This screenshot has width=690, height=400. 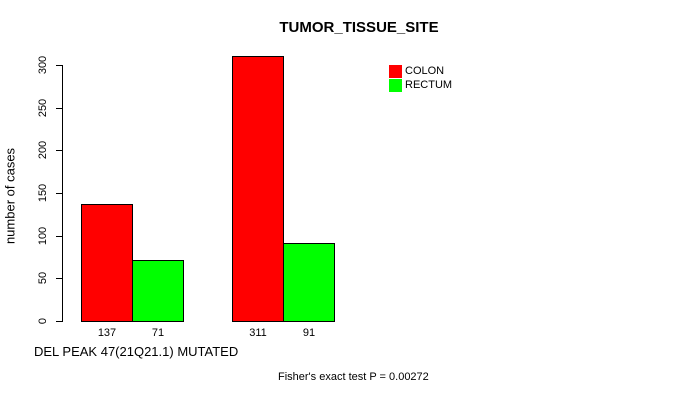 What do you see at coordinates (10, 196) in the screenshot?
I see `y-axis-label: number of cases` at bounding box center [10, 196].